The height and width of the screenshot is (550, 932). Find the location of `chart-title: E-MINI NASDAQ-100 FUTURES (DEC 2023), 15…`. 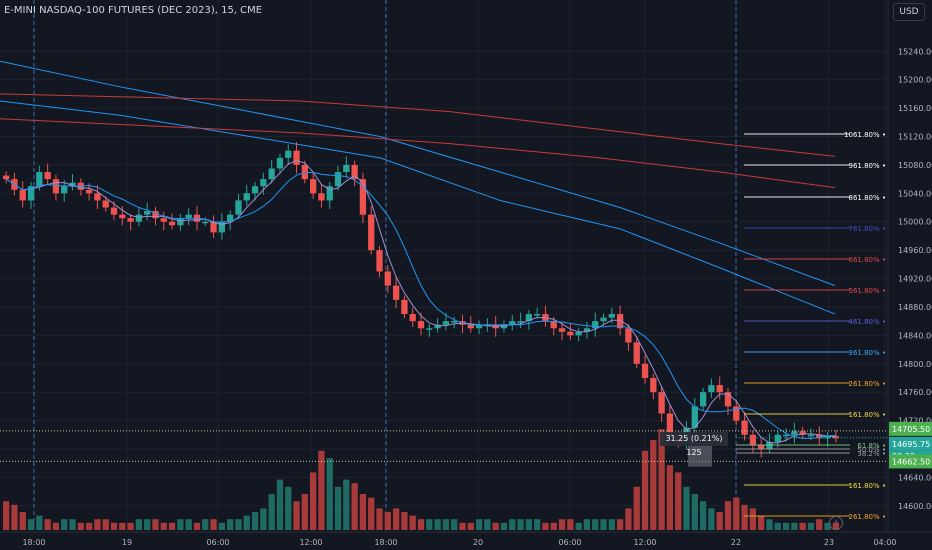

chart-title: E-MINI NASDAQ-100 FUTURES (DEC 2023), 15… is located at coordinates (133, 10).